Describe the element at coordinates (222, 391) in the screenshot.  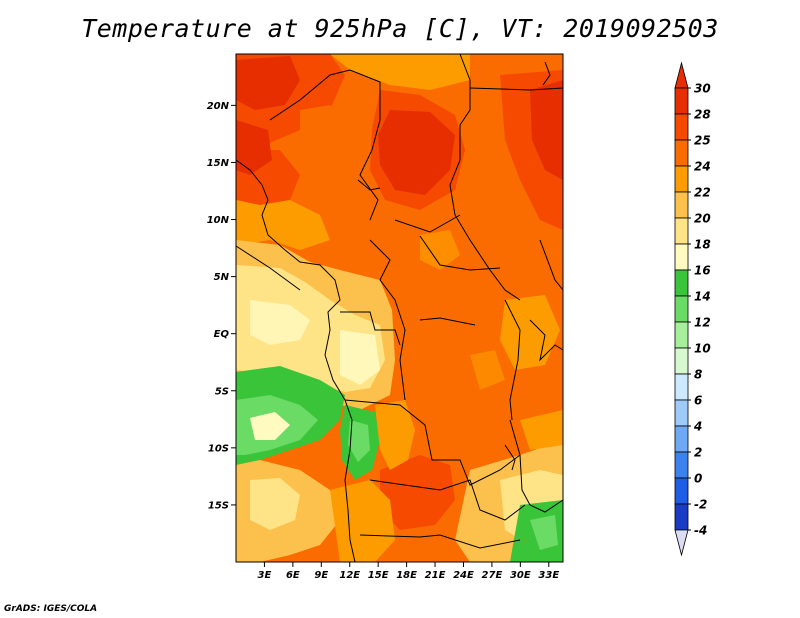
I see `lat-tick-label: 5S` at that location.